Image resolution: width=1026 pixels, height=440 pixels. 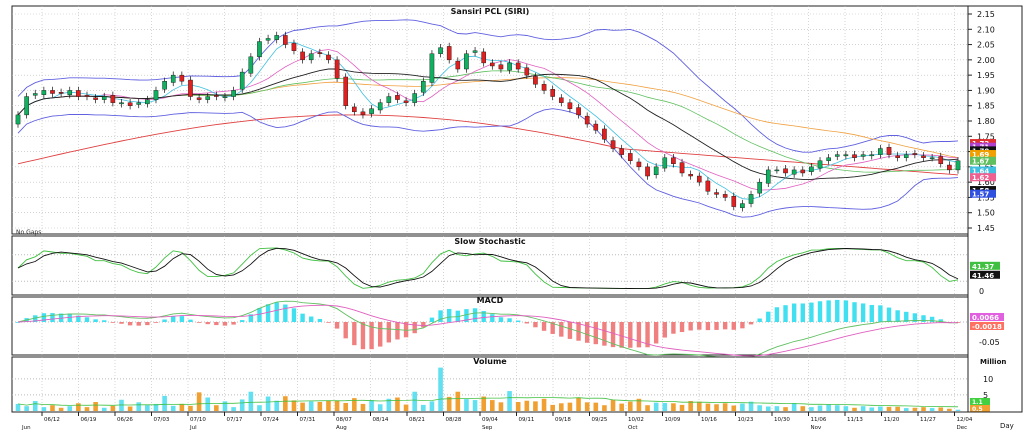 What do you see at coordinates (983, 267) in the screenshot?
I see `stochastic-tag-label: 41.37` at bounding box center [983, 267].